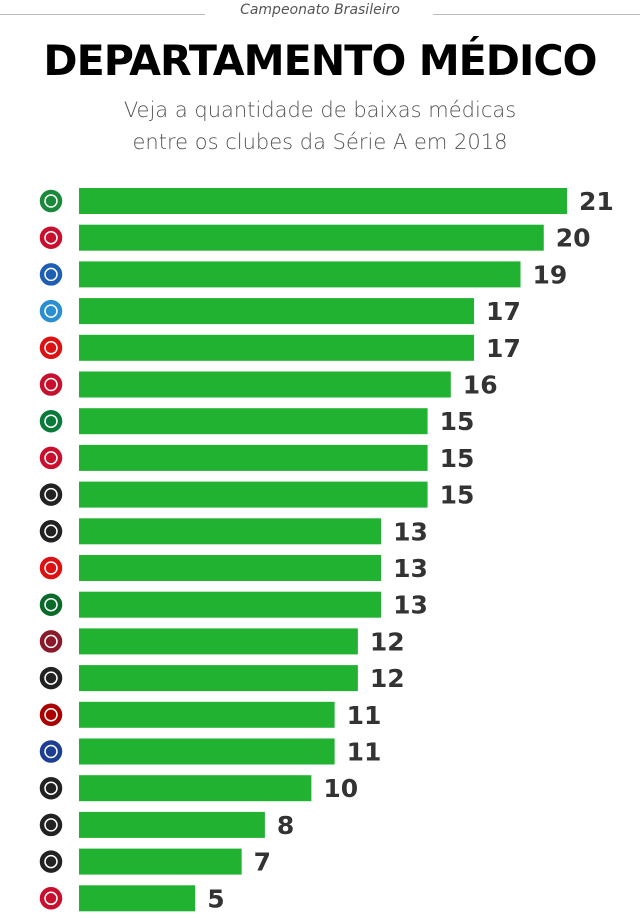 This screenshot has width=640, height=918. I want to click on value-label: 19, so click(550, 274).